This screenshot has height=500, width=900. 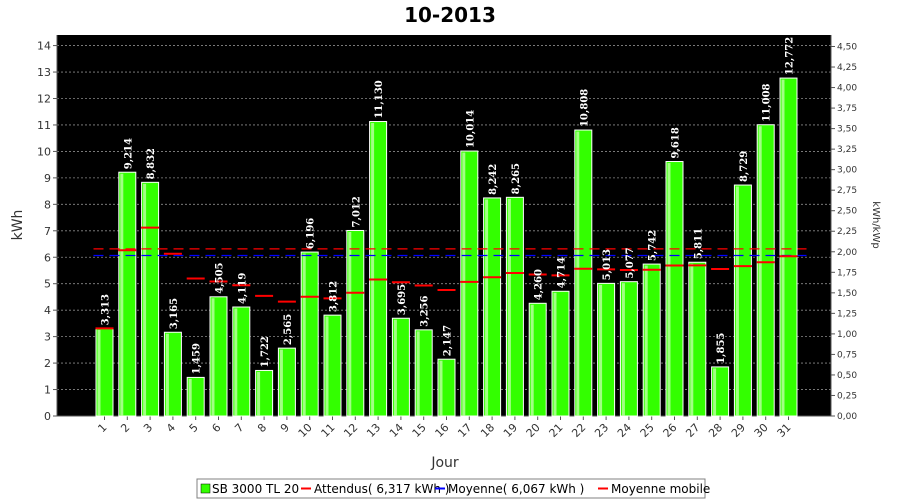 I want to click on x-tick-label: 20, so click(x=533, y=430).